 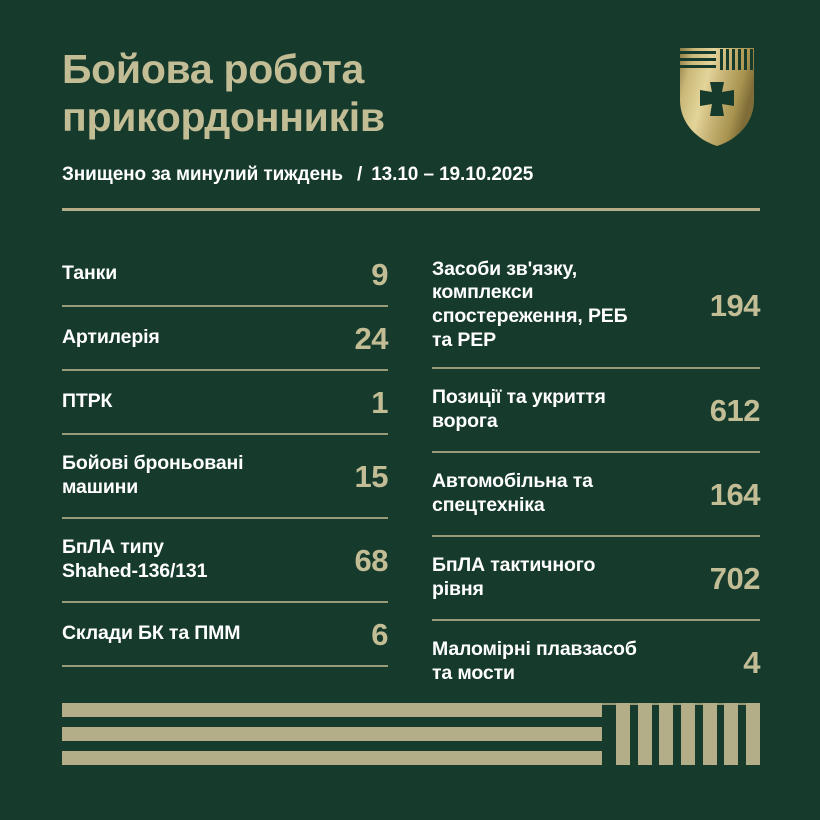 What do you see at coordinates (111, 337) in the screenshot?
I see `stat-label: Артилерія` at bounding box center [111, 337].